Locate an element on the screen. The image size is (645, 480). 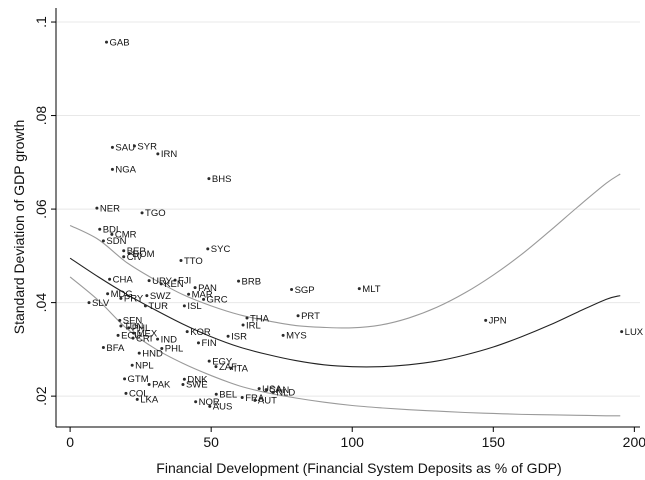
point-label: ZAF is located at coordinates (228, 367).